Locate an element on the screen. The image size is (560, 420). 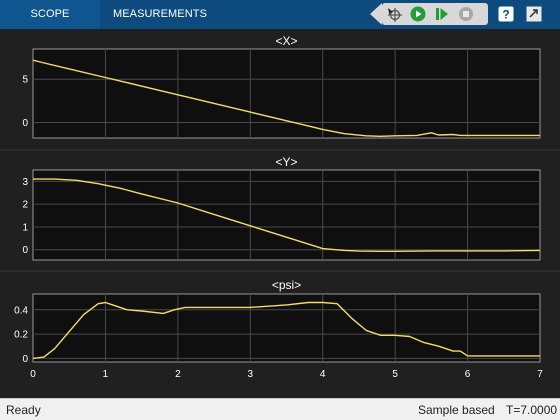
quick-access-arrow is located at coordinates (376, 14).